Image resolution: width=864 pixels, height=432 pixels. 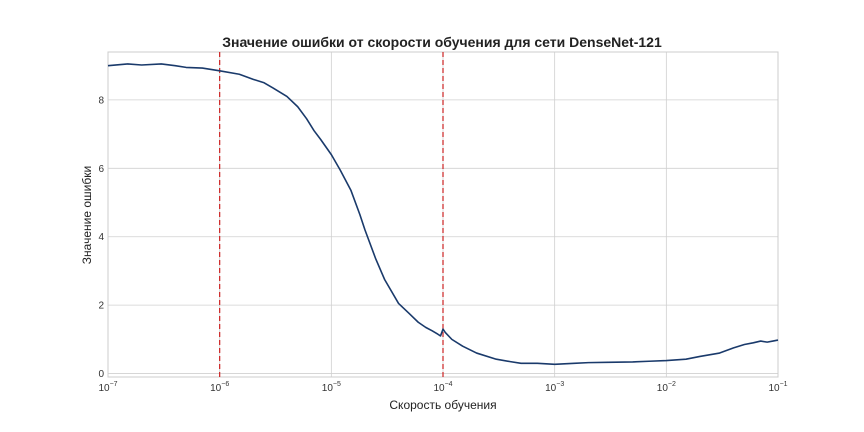 What do you see at coordinates (101, 306) in the screenshot?
I see `y-tick-label: 2` at bounding box center [101, 306].